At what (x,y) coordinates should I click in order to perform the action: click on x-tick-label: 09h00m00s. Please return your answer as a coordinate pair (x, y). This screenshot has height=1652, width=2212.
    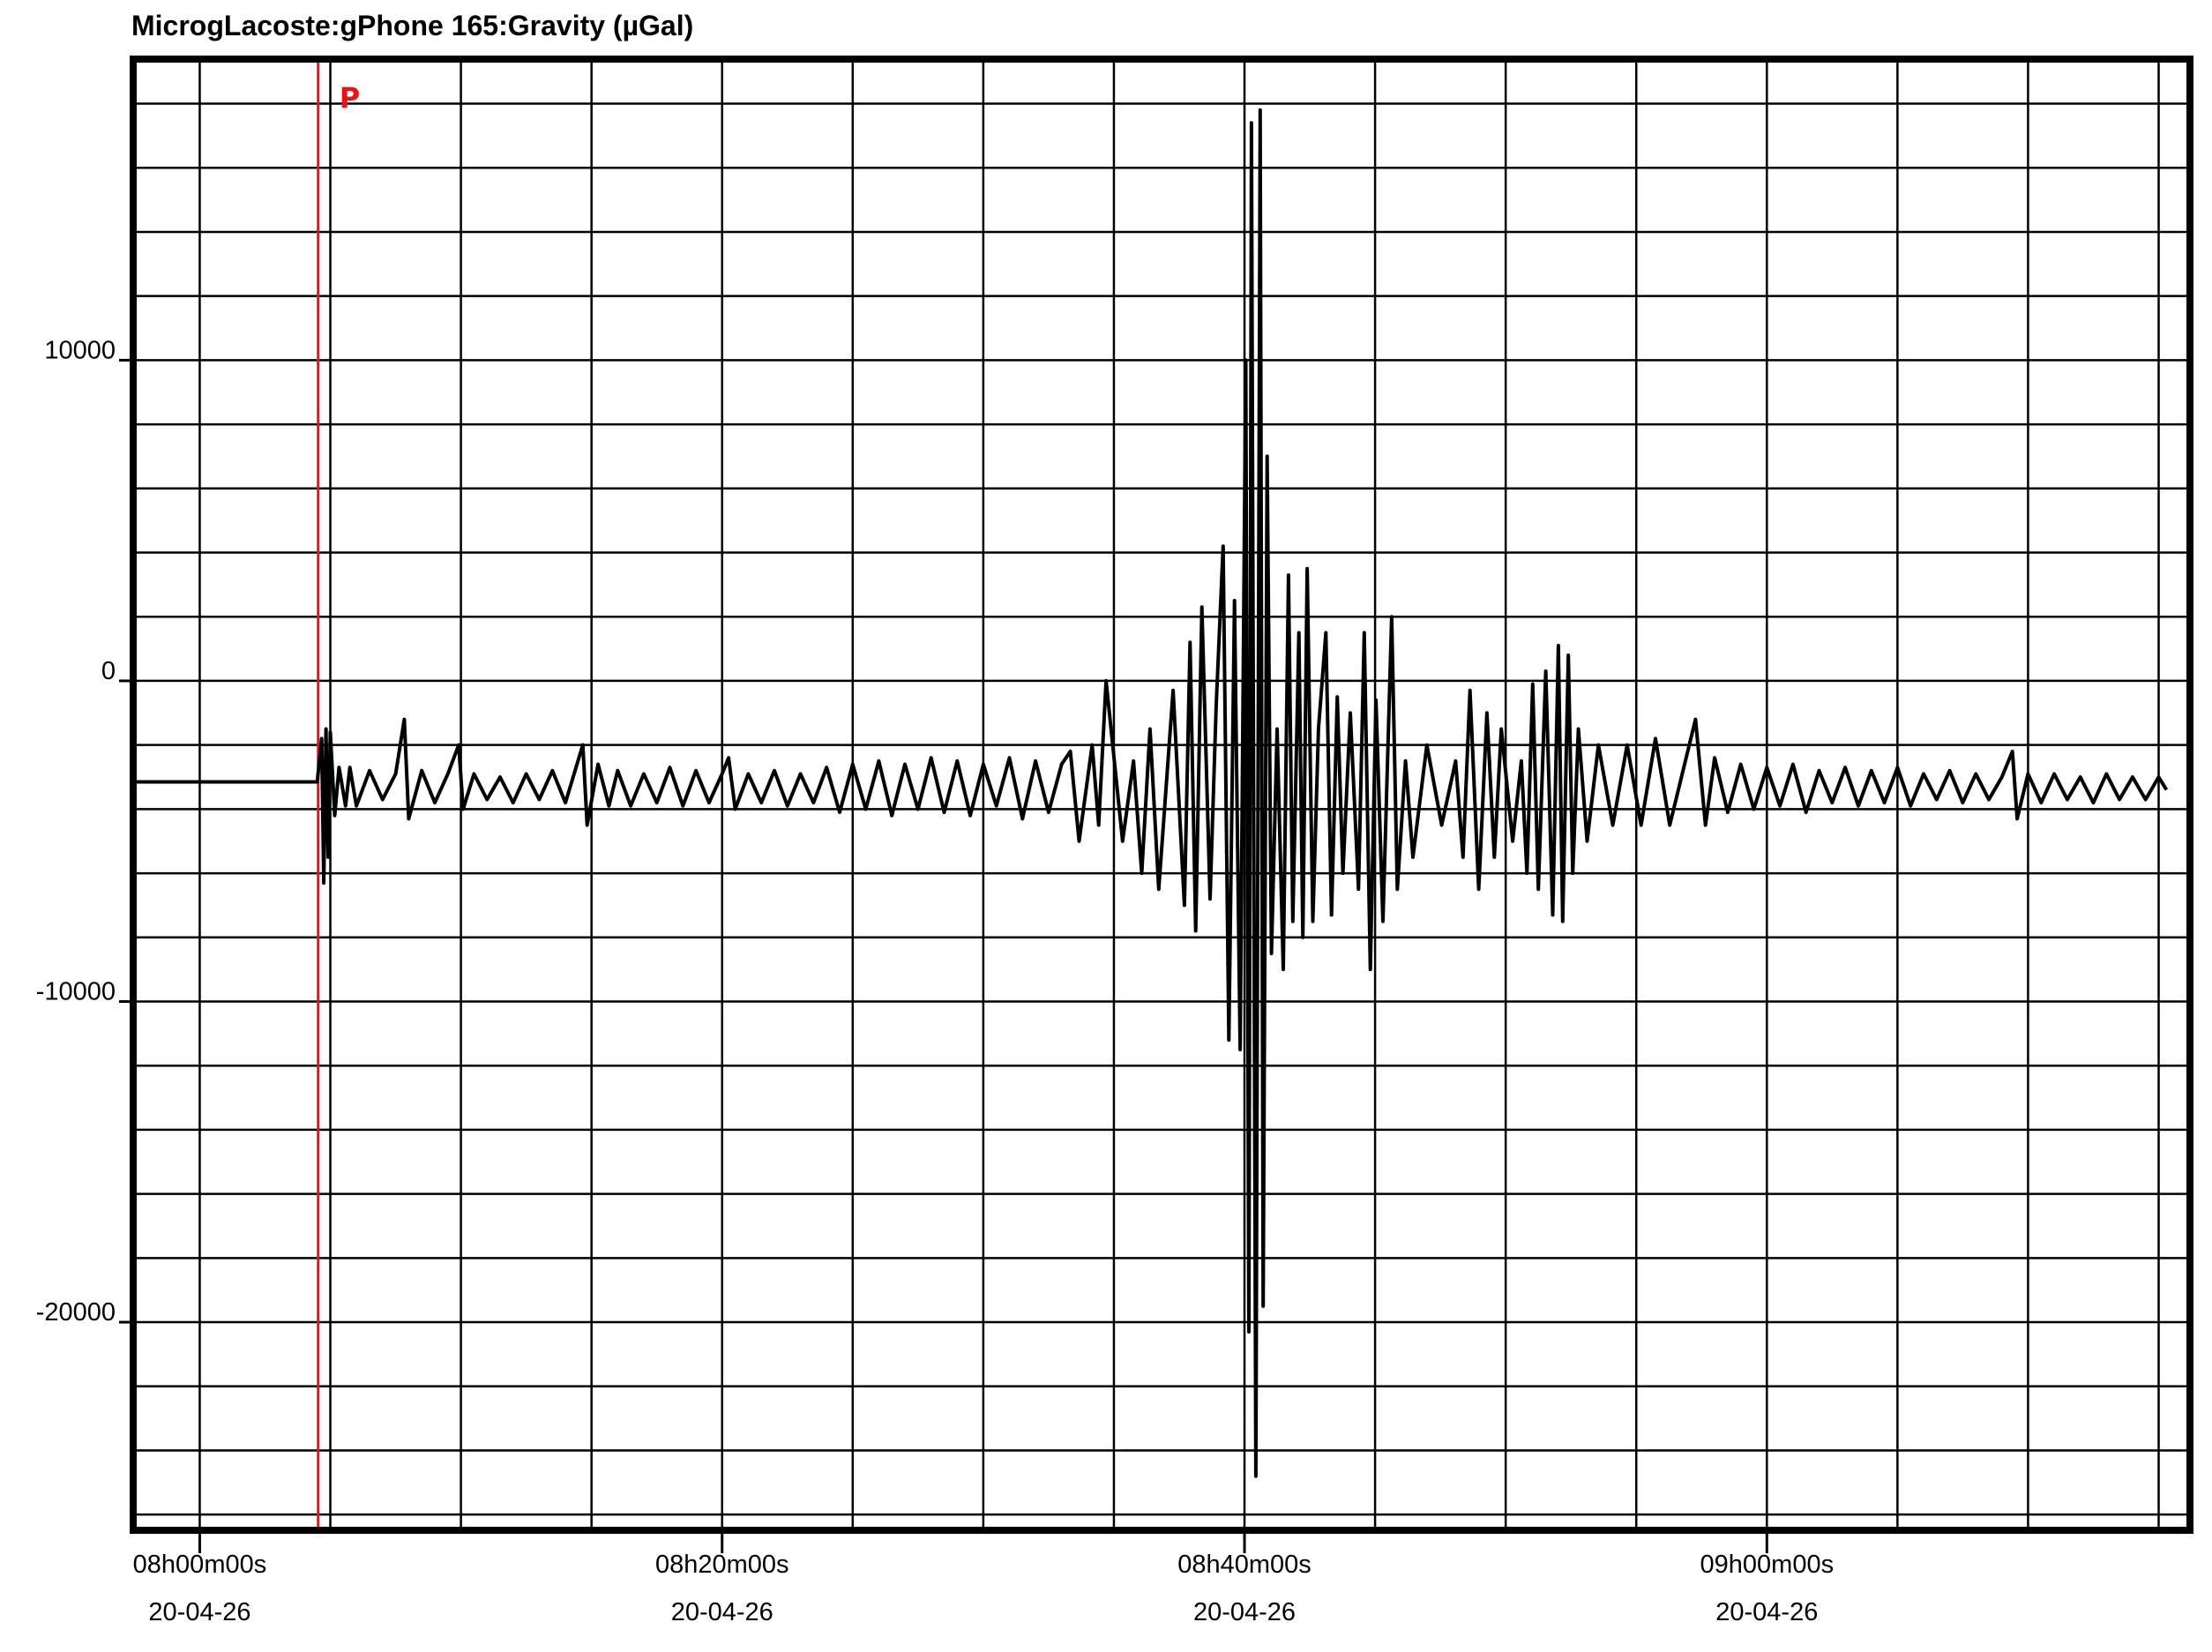
    Looking at the image, I should click on (1767, 1565).